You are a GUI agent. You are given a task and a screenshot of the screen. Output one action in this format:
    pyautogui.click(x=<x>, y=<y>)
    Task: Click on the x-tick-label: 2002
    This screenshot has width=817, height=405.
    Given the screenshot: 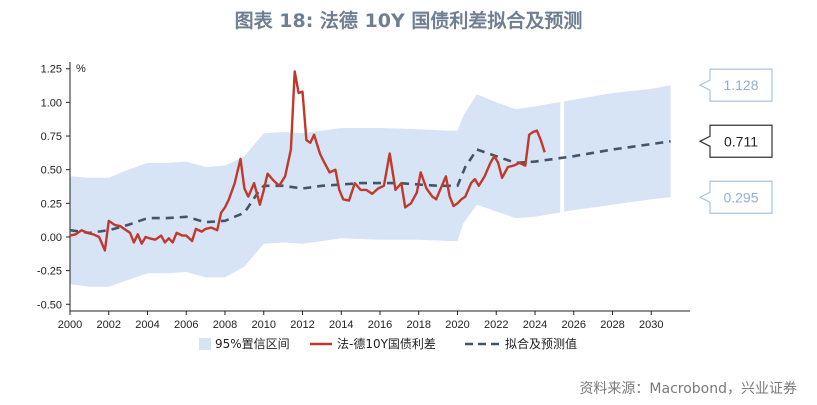 What is the action you would take?
    pyautogui.click(x=109, y=325)
    